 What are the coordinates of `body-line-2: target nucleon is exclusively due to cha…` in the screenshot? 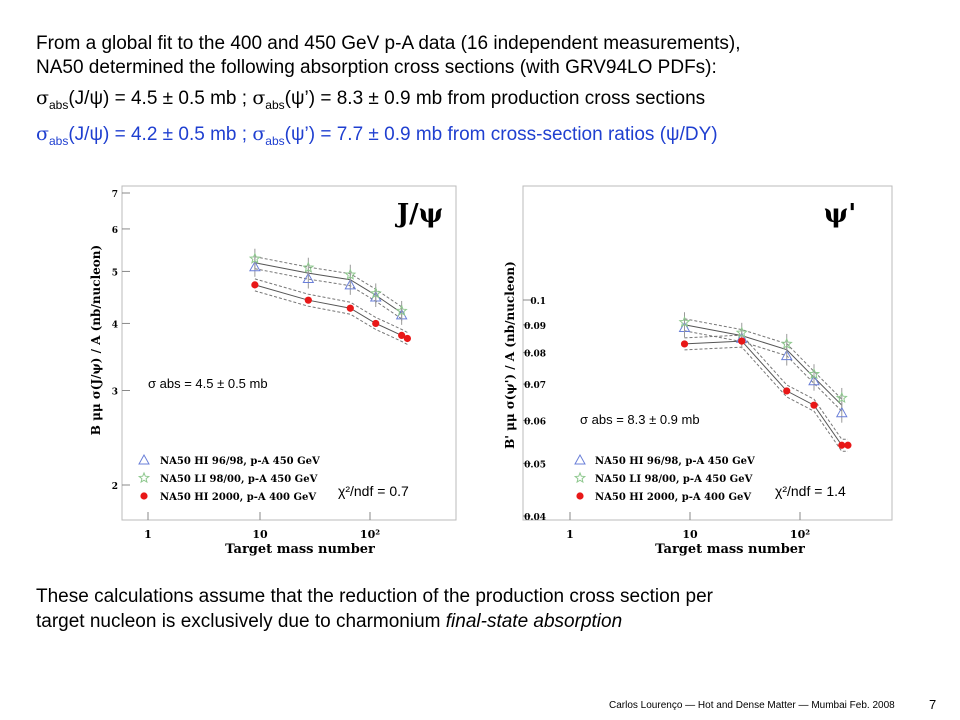 It's located at (374, 621).